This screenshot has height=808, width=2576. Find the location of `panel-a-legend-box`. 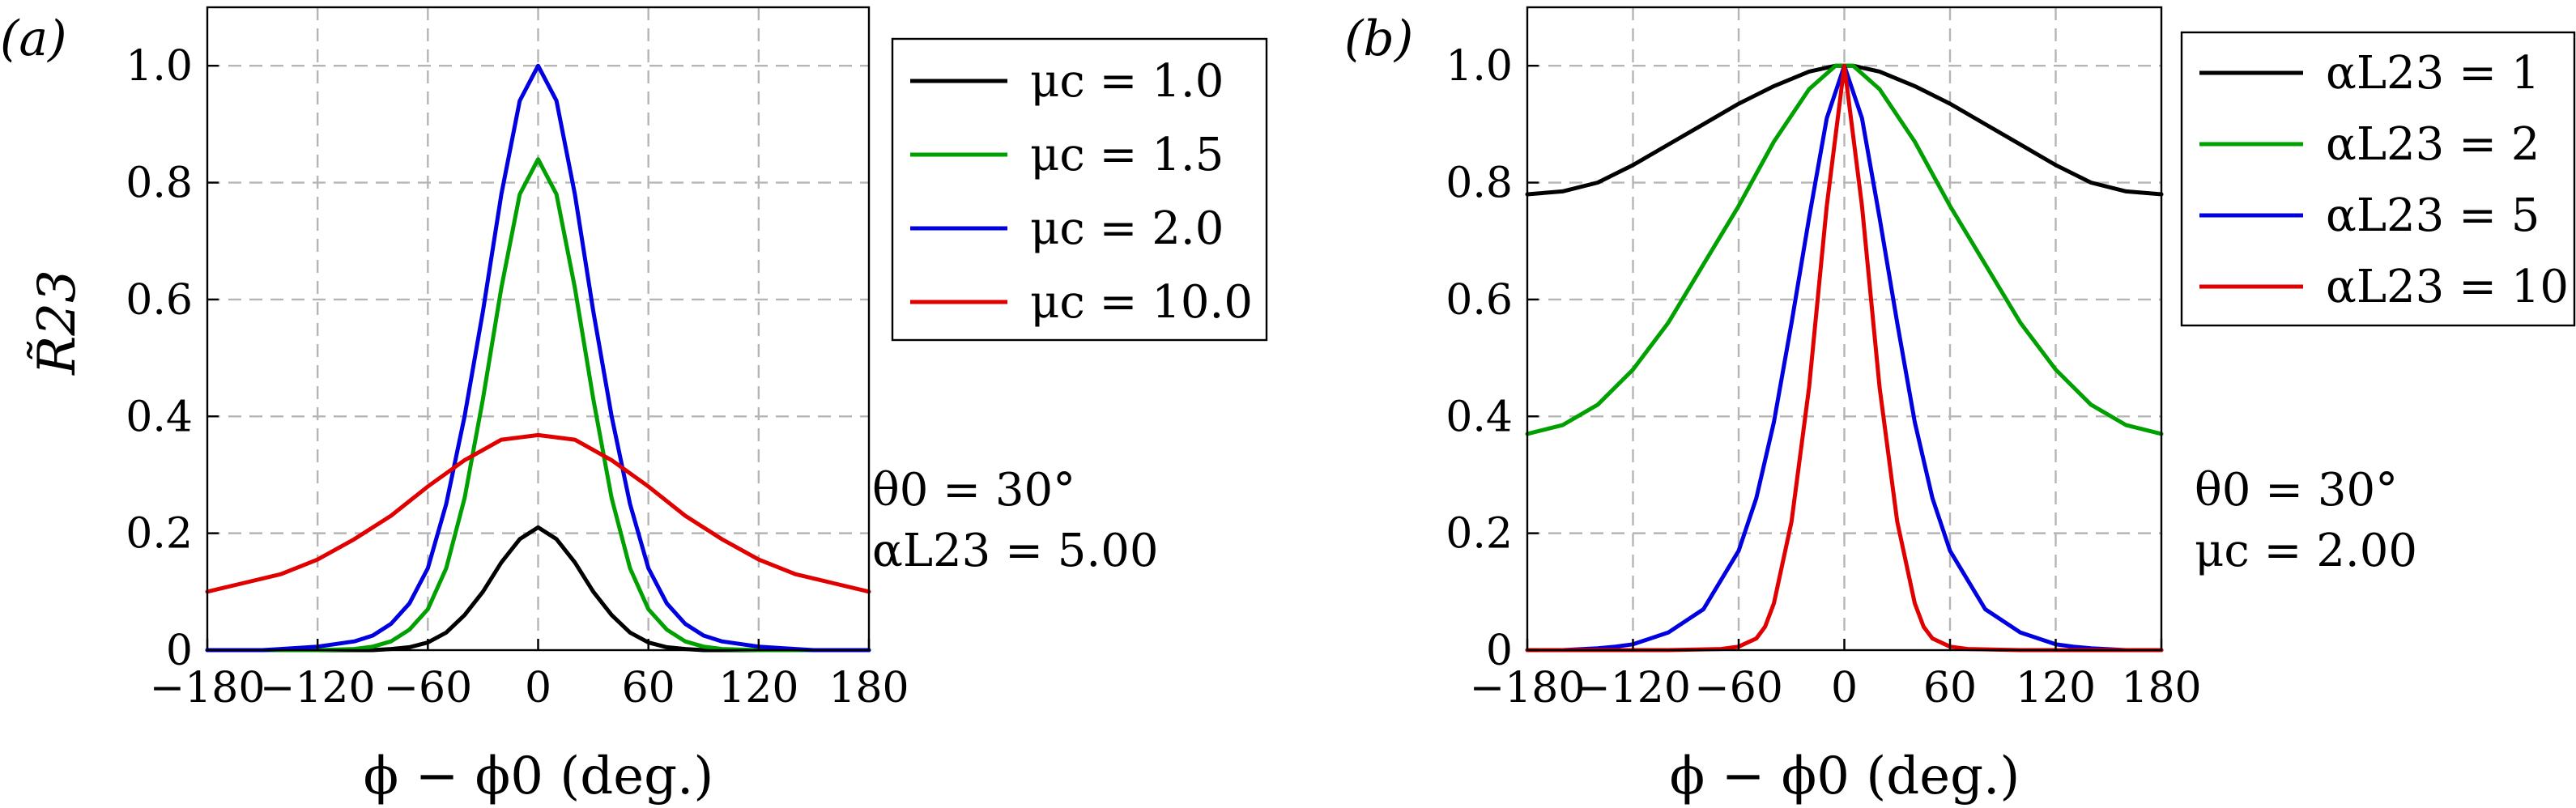

panel-a-legend-box is located at coordinates (1079, 189).